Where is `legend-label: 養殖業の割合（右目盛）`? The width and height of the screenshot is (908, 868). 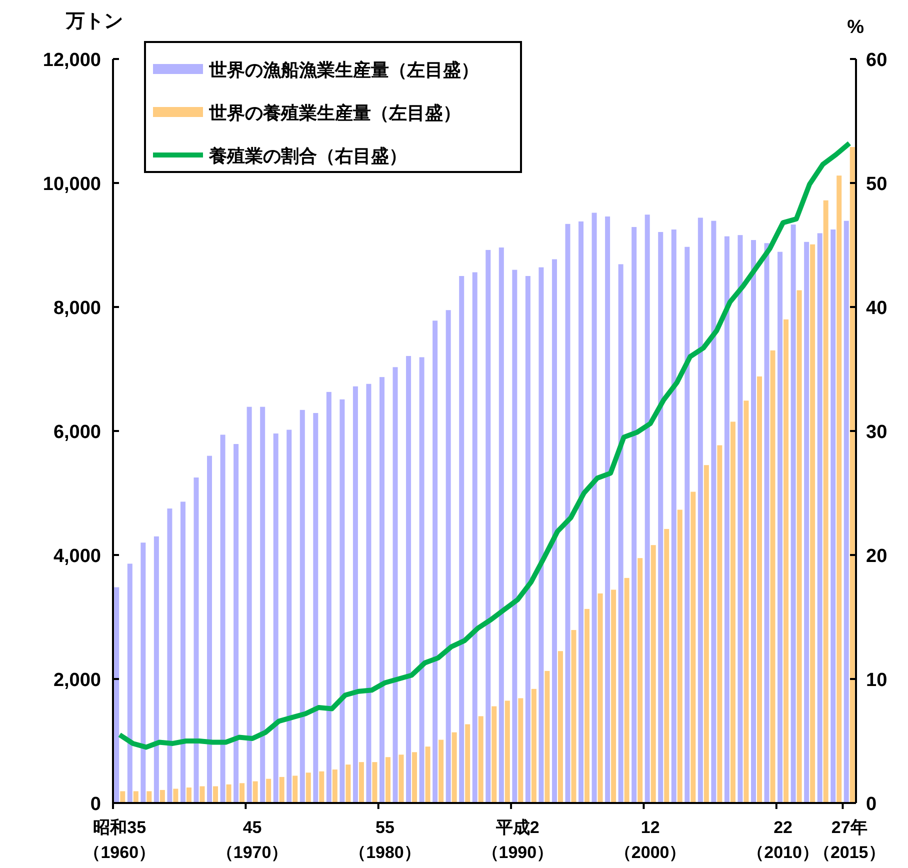
legend-label: 養殖業の割合（右目盛） is located at coordinates (307, 156).